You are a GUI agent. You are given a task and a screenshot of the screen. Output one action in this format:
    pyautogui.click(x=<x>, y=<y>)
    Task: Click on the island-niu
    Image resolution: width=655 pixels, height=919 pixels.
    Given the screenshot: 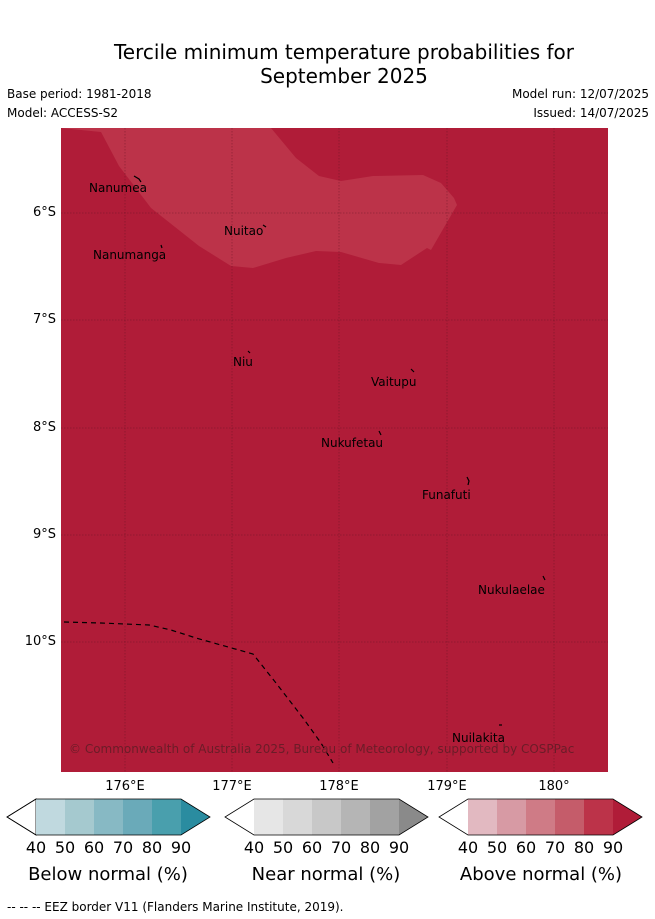 What is the action you would take?
    pyautogui.click(x=249, y=352)
    